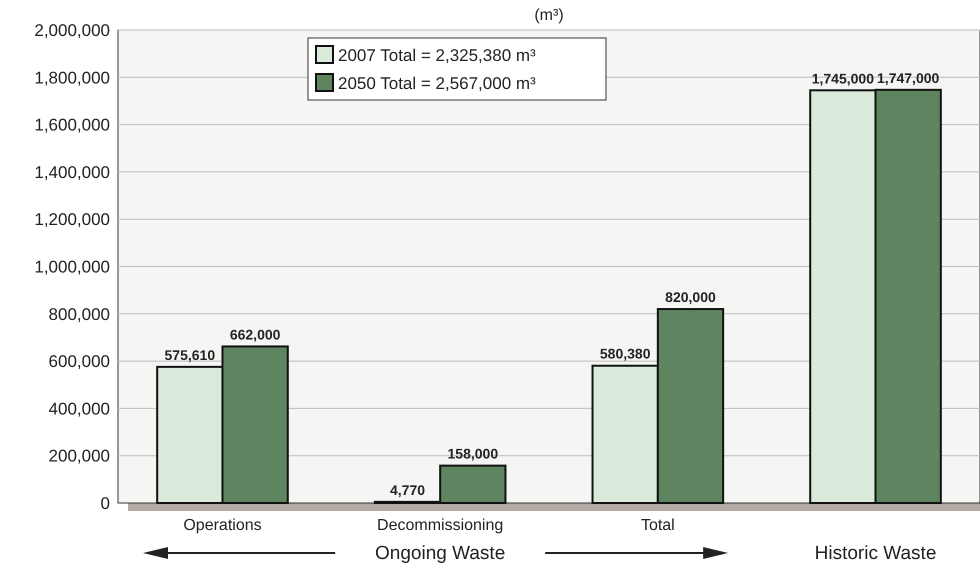  I want to click on y-tick-label: 200,000, so click(79, 456).